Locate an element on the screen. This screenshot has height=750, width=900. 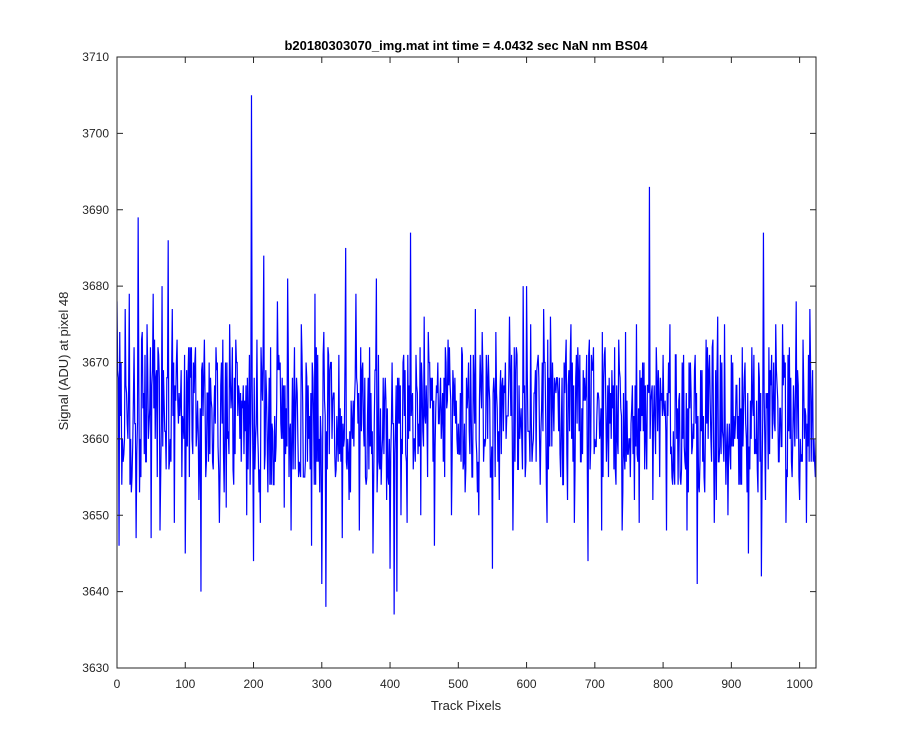
x-tick-label: 1000 is located at coordinates (799, 684).